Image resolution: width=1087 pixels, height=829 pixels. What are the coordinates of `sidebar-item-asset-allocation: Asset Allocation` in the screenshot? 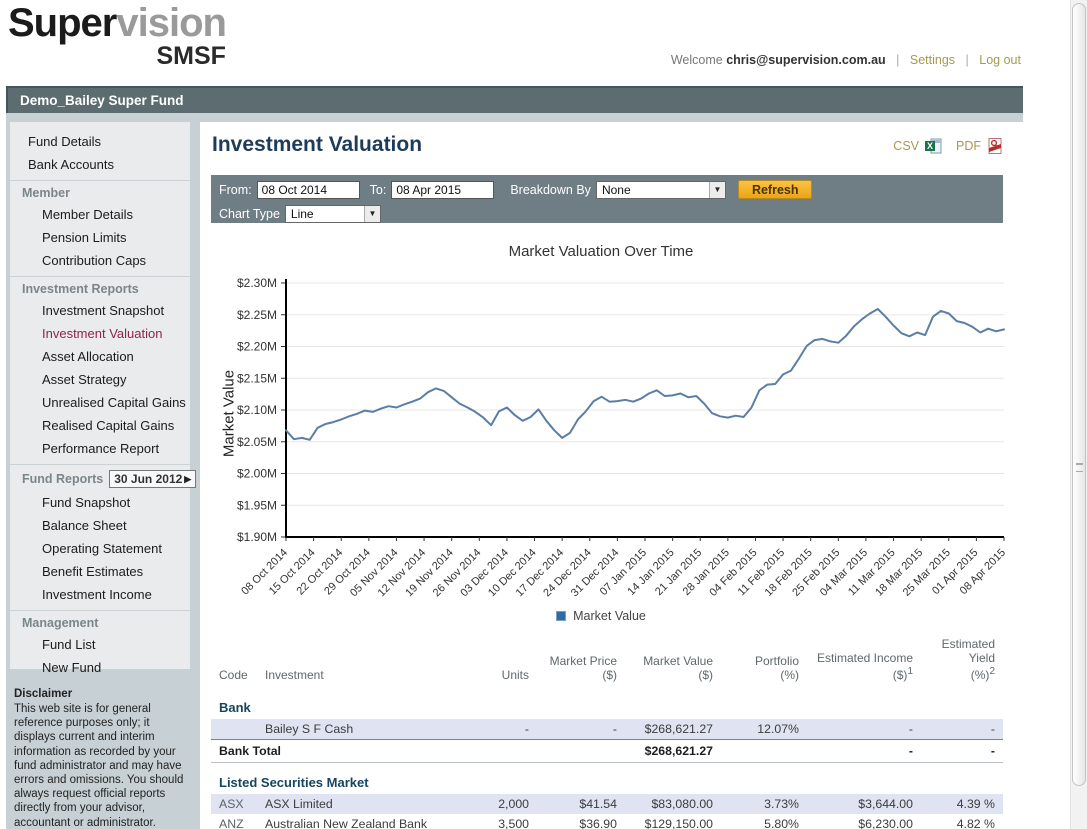 It's located at (88, 356).